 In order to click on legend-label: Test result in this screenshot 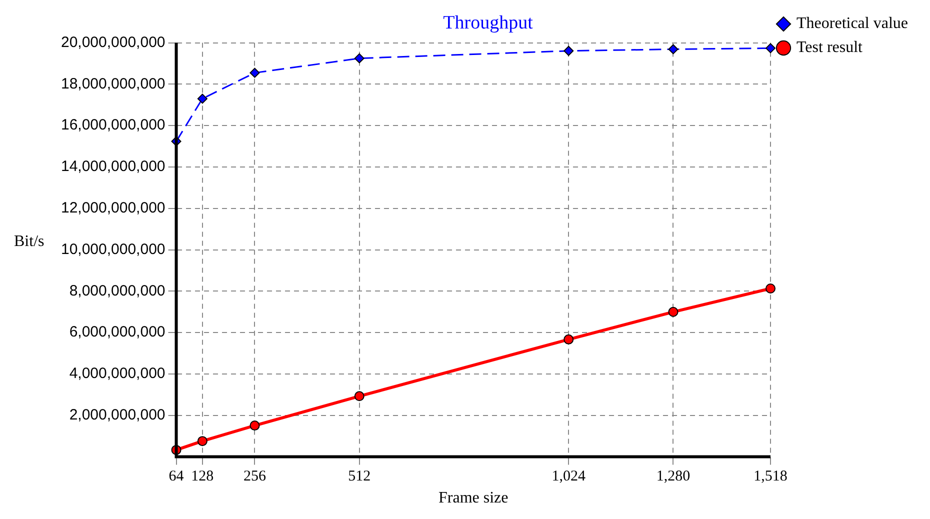, I will do `click(830, 47)`.